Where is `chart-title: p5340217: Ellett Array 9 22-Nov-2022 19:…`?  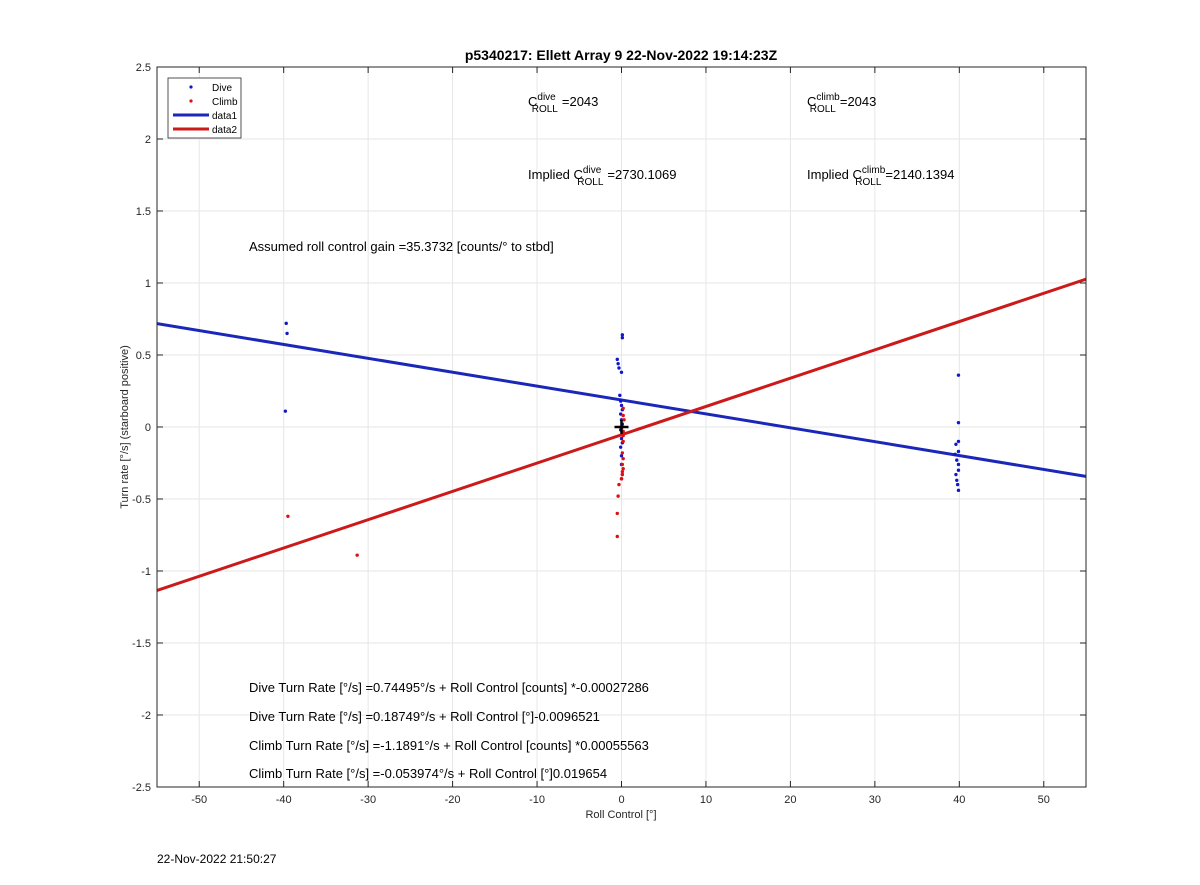 chart-title: p5340217: Ellett Array 9 22-Nov-2022 19:… is located at coordinates (621, 55).